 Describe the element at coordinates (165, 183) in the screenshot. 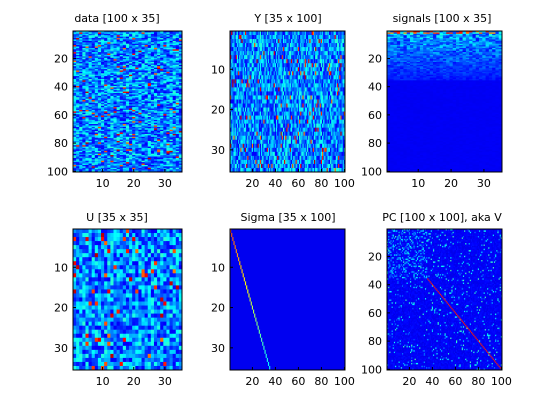

I see `x-tick-label: 30` at that location.